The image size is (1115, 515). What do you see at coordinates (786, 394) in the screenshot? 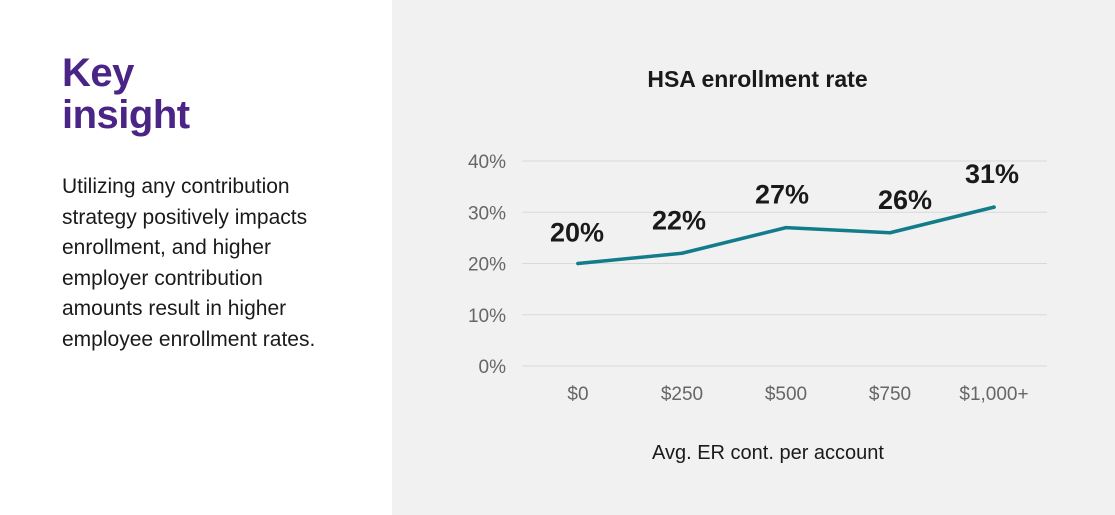
I see `x-tick-label: $500` at bounding box center [786, 394].